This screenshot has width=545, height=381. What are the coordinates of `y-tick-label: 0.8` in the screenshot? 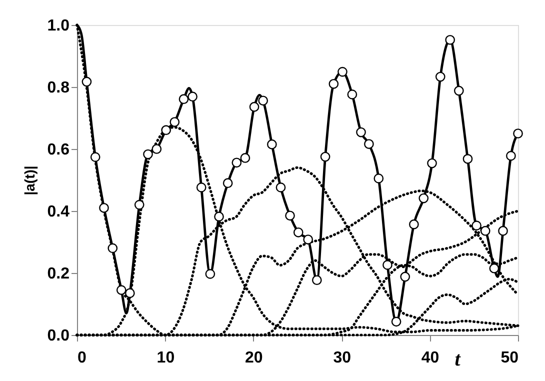 It's located at (58, 88).